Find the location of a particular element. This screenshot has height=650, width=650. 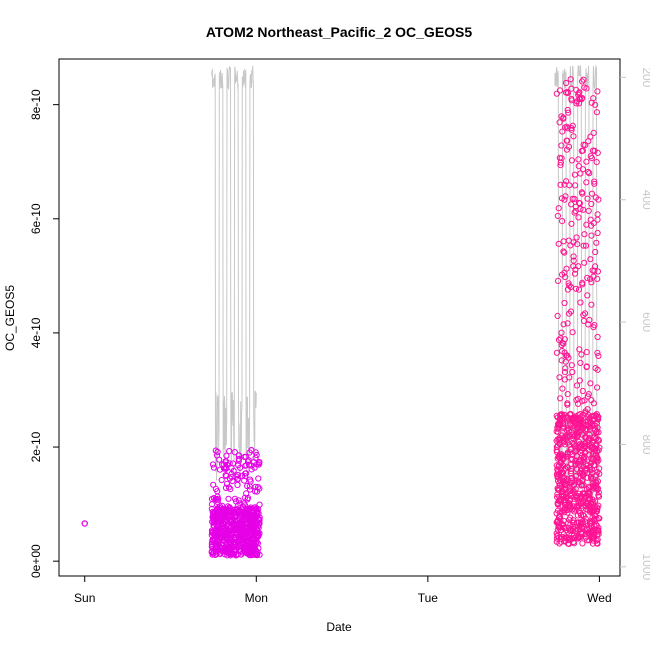

y-axis-label: OC_GEOS5 is located at coordinates (10, 318).